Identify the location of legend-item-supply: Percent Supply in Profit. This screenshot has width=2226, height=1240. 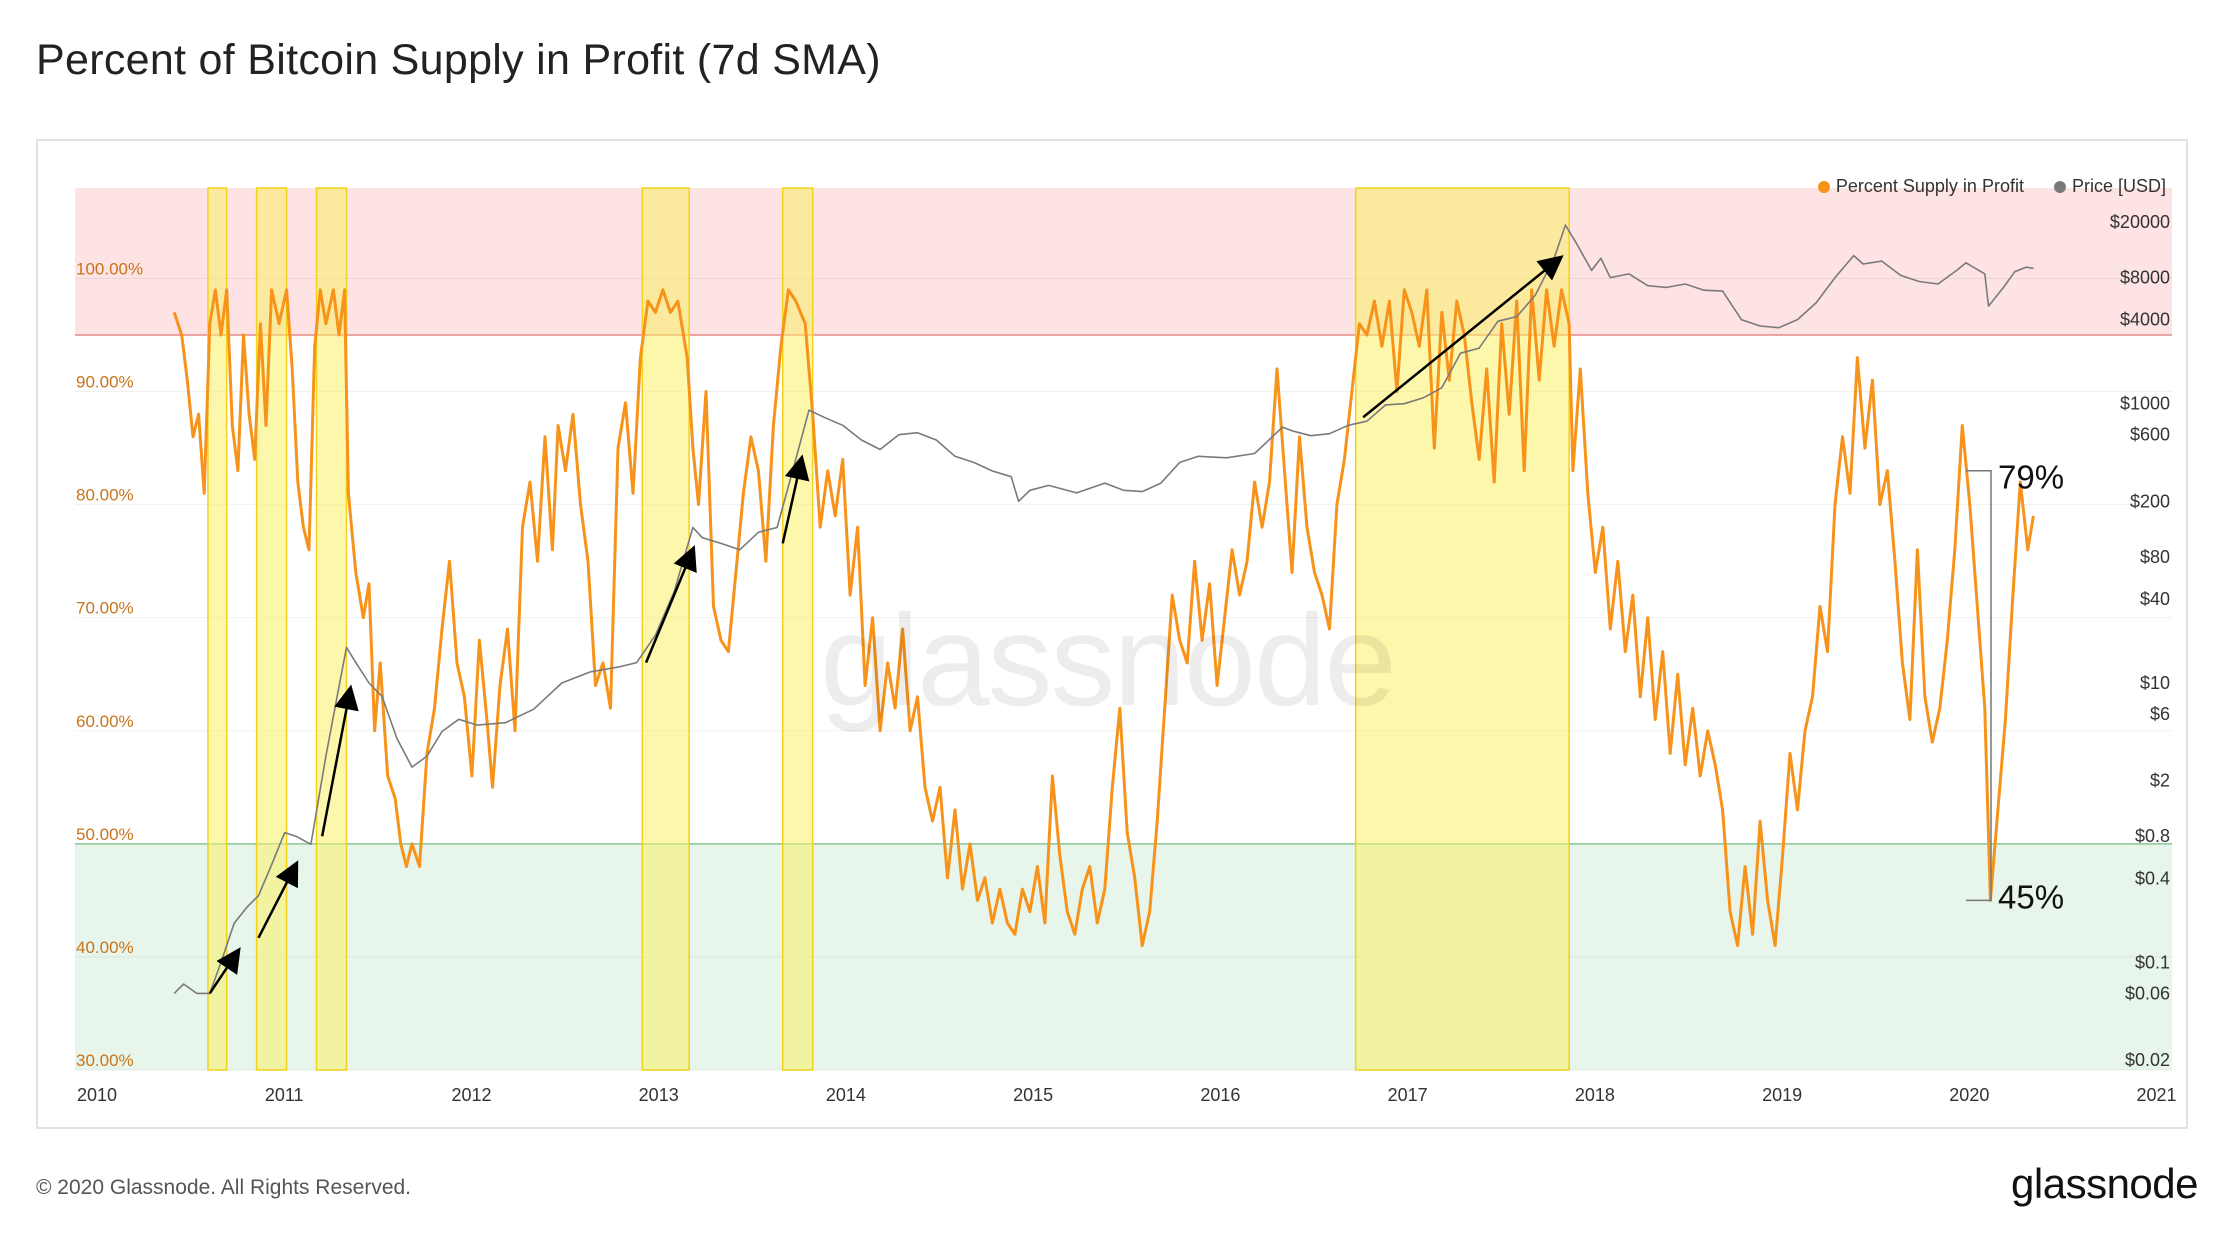
(1920, 186).